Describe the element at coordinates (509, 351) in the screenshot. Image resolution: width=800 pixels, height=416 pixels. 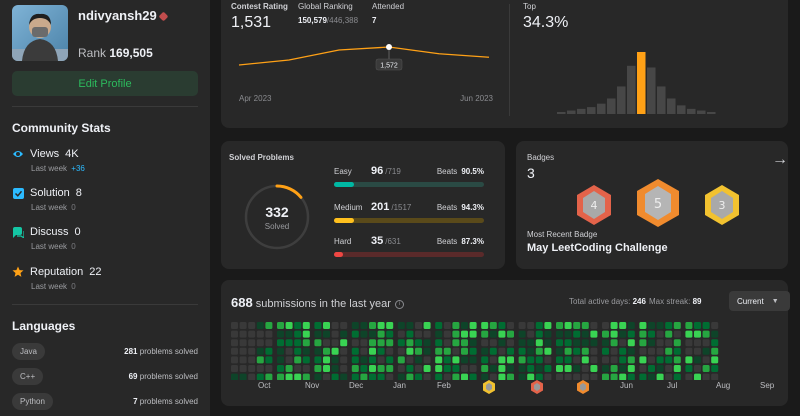
I see `submission-heatmap` at that location.